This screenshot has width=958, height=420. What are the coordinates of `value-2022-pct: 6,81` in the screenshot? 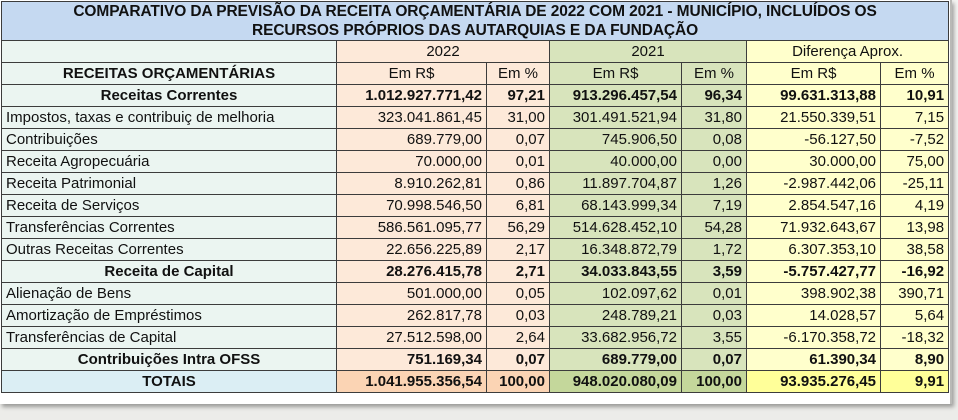 It's located at (518, 205).